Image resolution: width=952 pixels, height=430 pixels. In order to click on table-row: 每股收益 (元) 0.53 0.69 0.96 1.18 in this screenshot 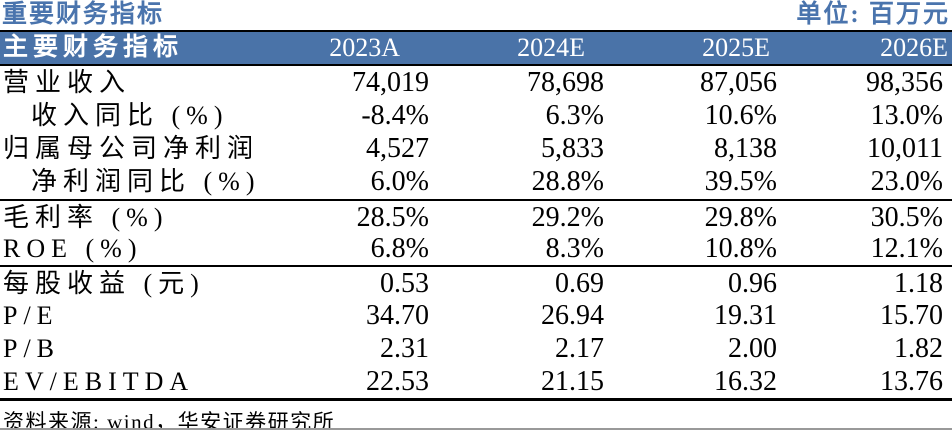, I will do `click(476, 282)`.